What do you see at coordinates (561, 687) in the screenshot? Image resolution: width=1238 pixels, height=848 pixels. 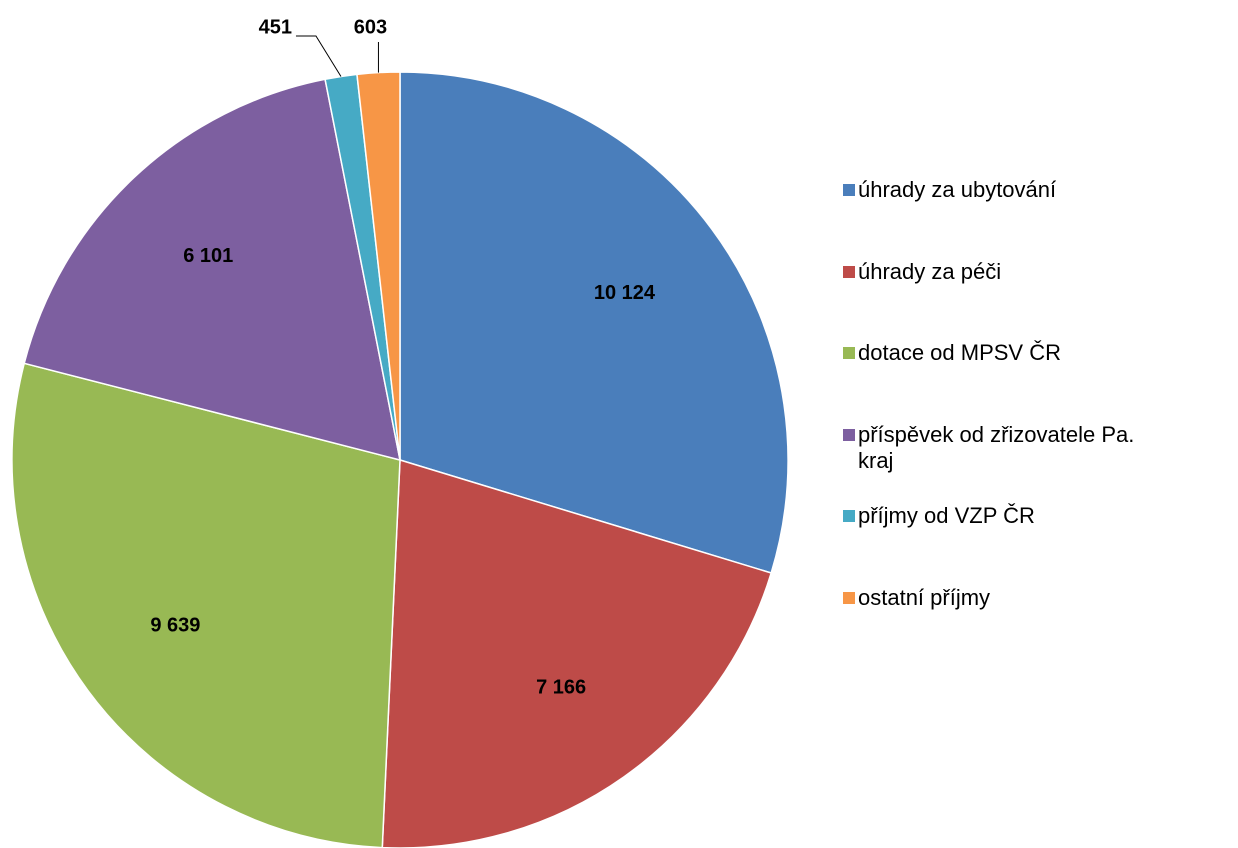 I see `data-label: 7 166` at bounding box center [561, 687].